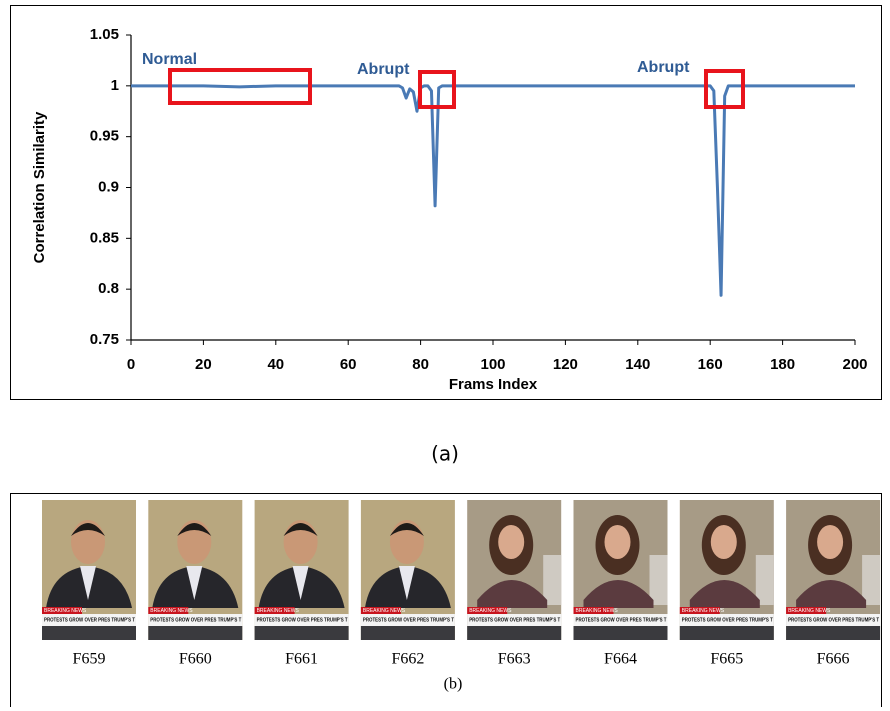 This screenshot has height=711, width=890. Describe the element at coordinates (348, 364) in the screenshot. I see `x-tick-label: 60` at that location.